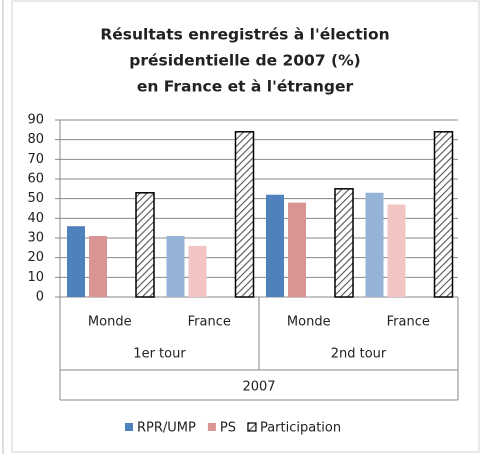  I want to click on y-tick-label: 30, so click(35, 238).